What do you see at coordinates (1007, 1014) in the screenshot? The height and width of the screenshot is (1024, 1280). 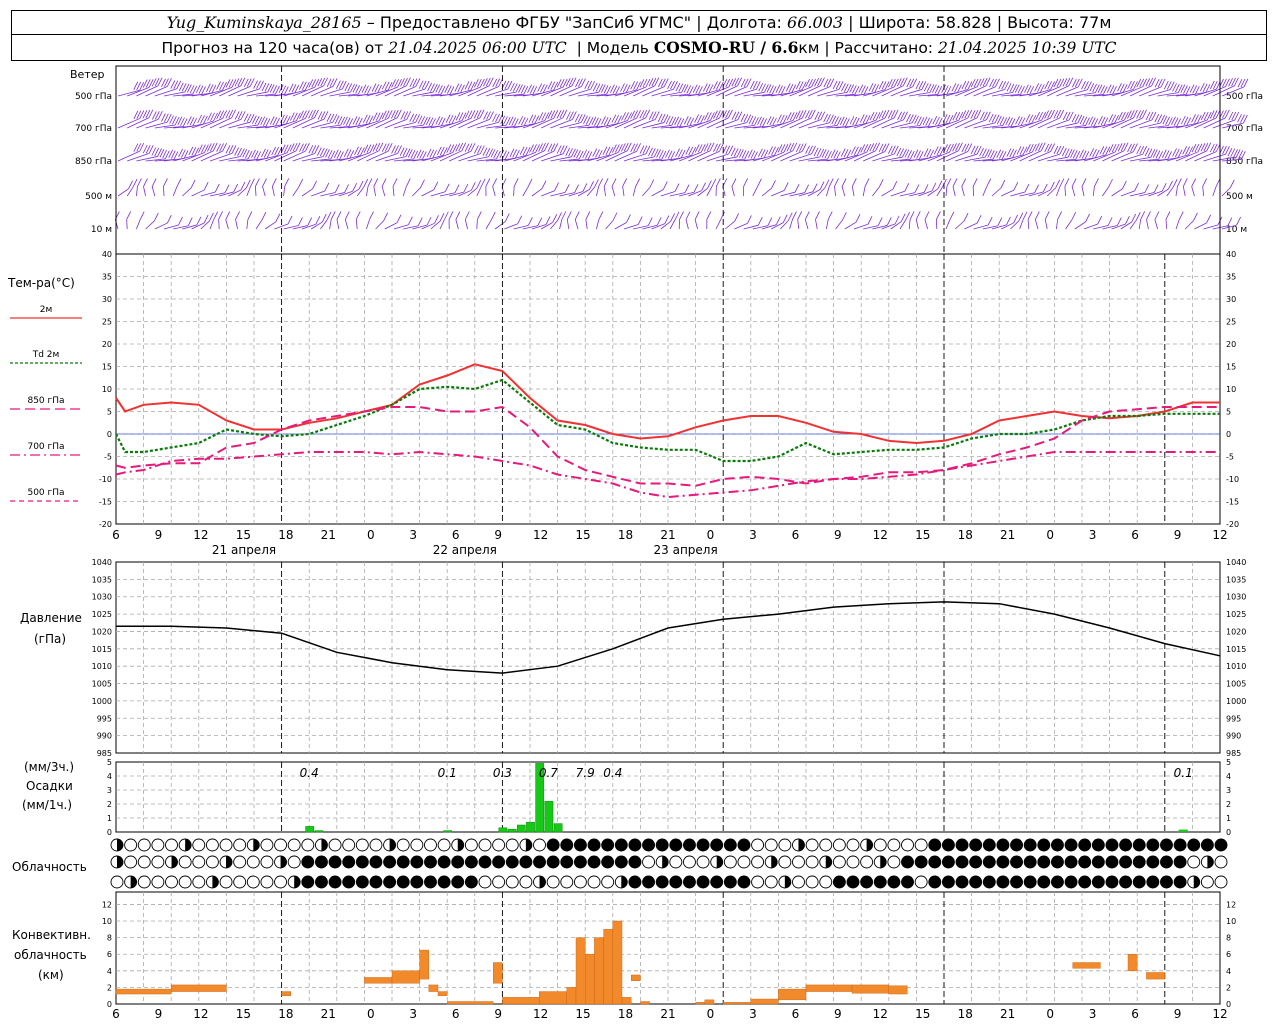 I see `x-tick-label: 21` at bounding box center [1007, 1014].